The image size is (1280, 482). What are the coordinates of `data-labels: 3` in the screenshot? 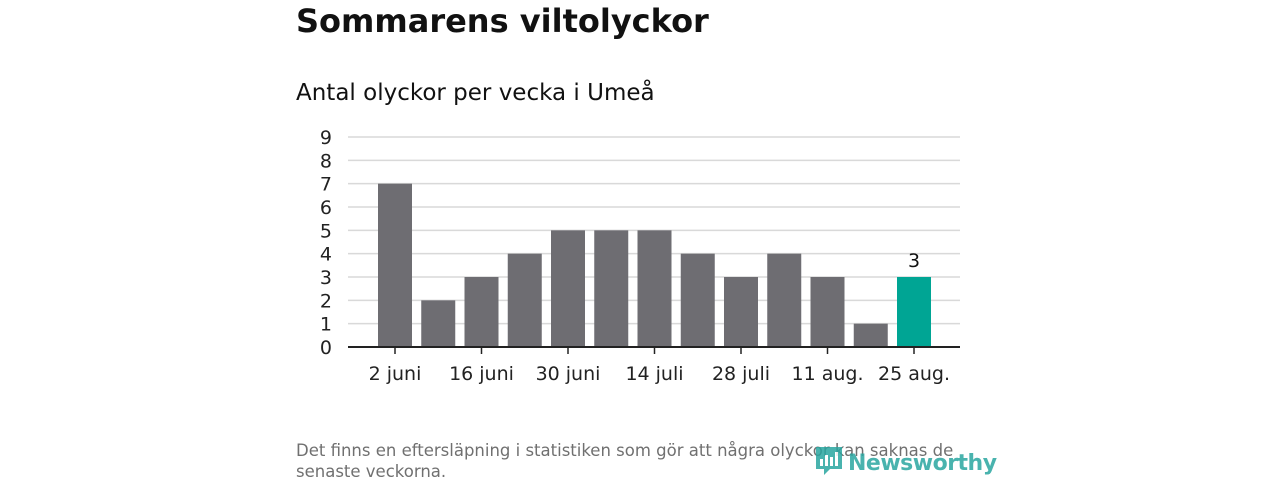 It's located at (914, 261).